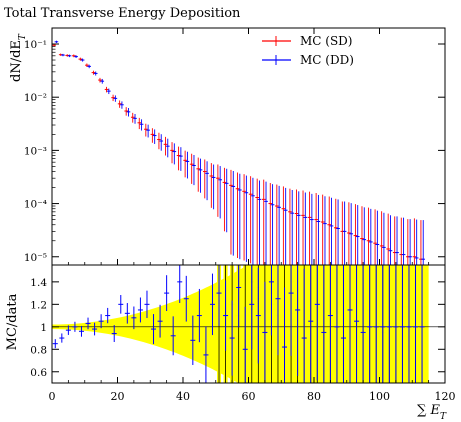 This screenshot has width=461, height=422. I want to click on y-axis-label: dN/dET, so click(18, 57).